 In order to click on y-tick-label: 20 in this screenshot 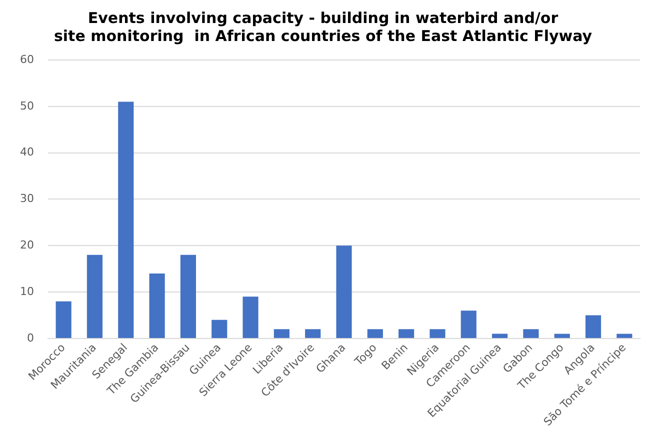, I will do `click(27, 245)`.